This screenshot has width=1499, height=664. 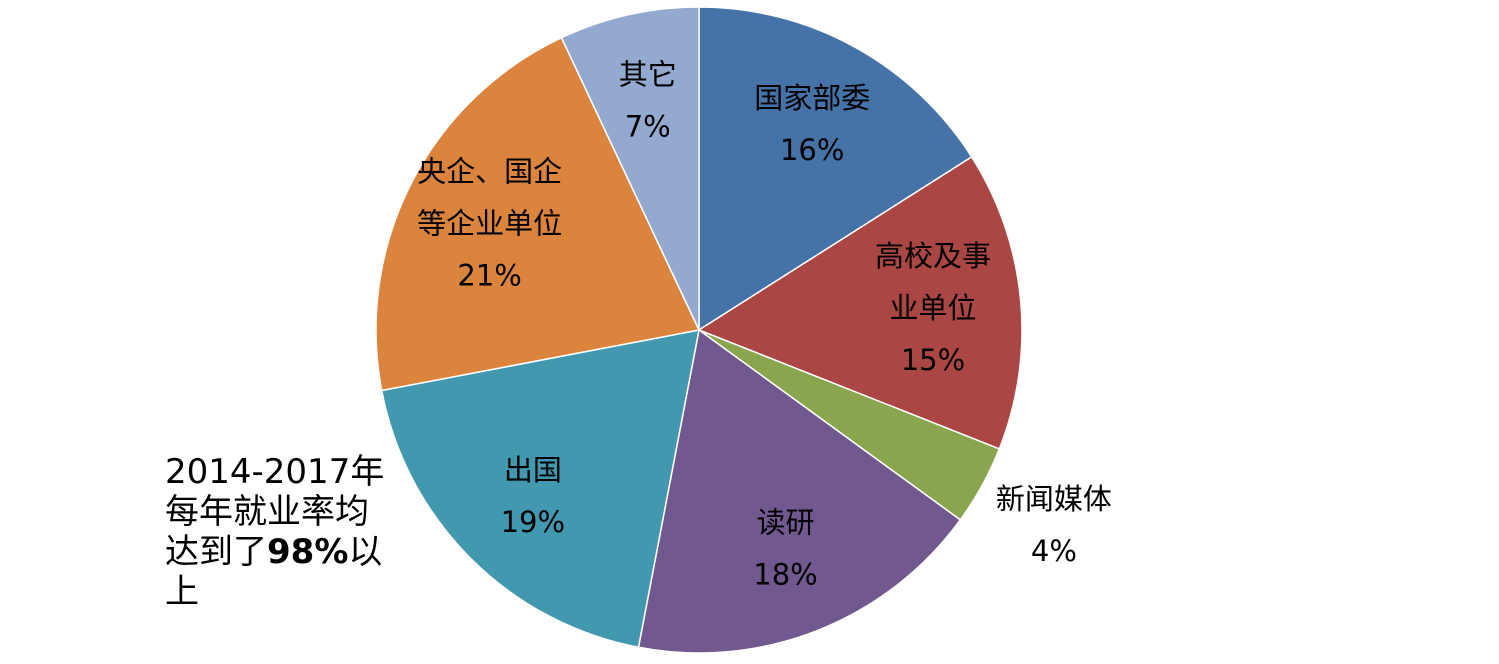 I want to click on slice-value-label: 21%, so click(x=489, y=275).